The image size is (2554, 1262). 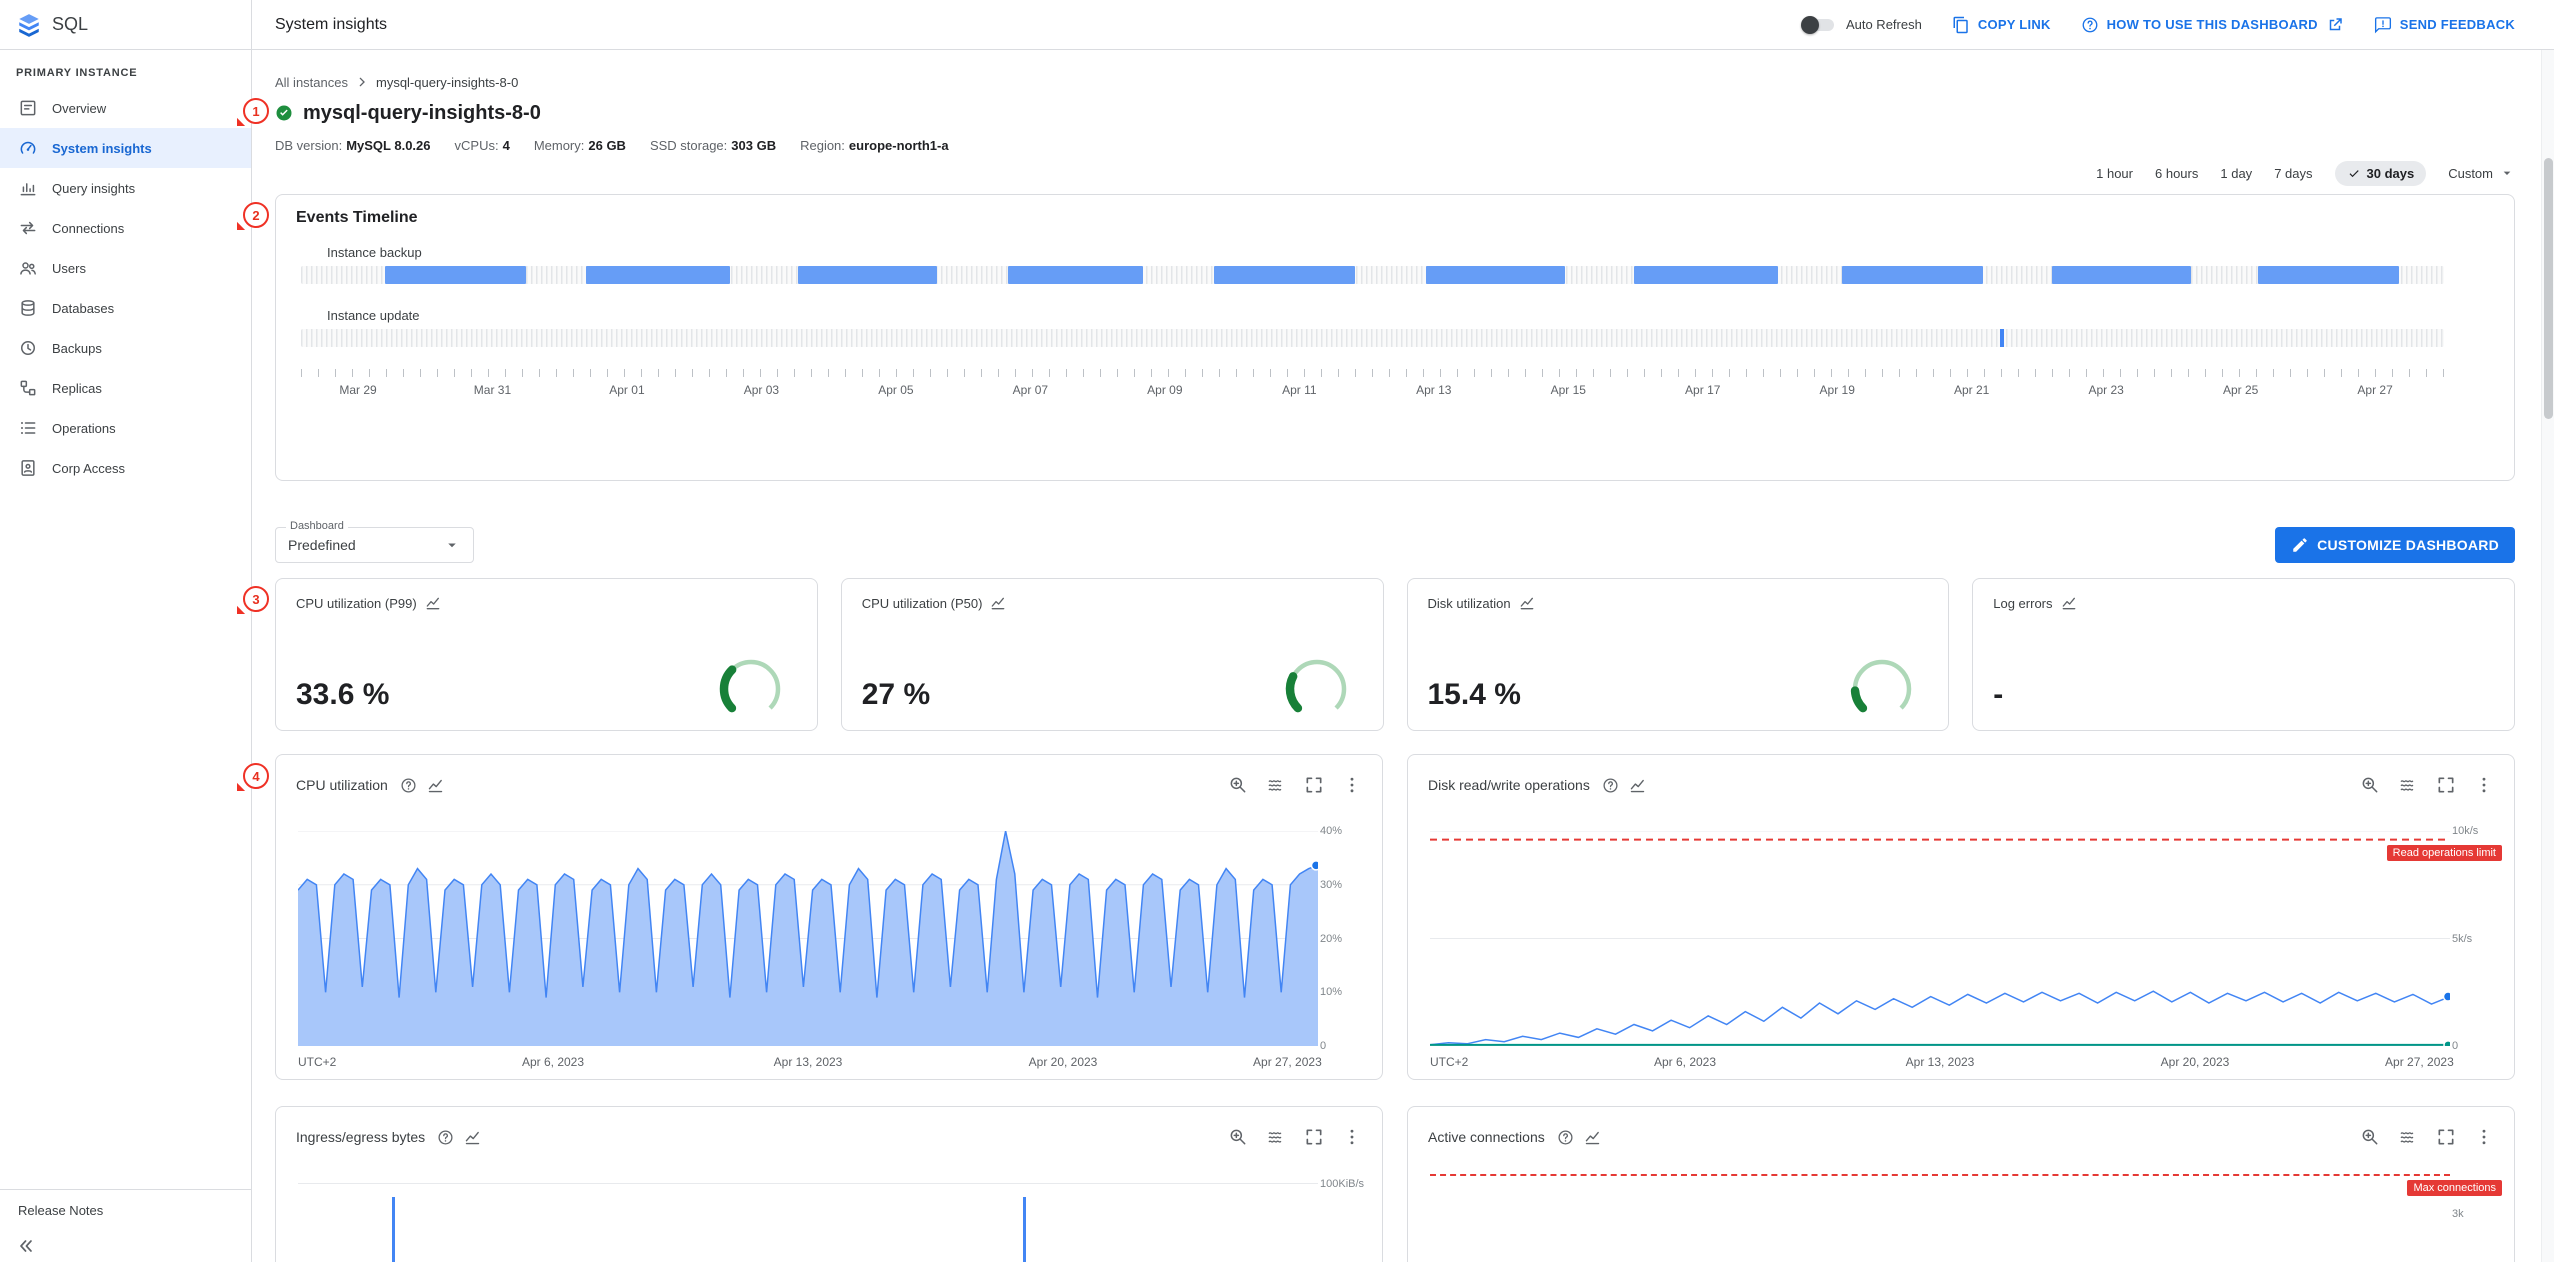 I want to click on events-timeline-title: Events Timeline, so click(x=357, y=217).